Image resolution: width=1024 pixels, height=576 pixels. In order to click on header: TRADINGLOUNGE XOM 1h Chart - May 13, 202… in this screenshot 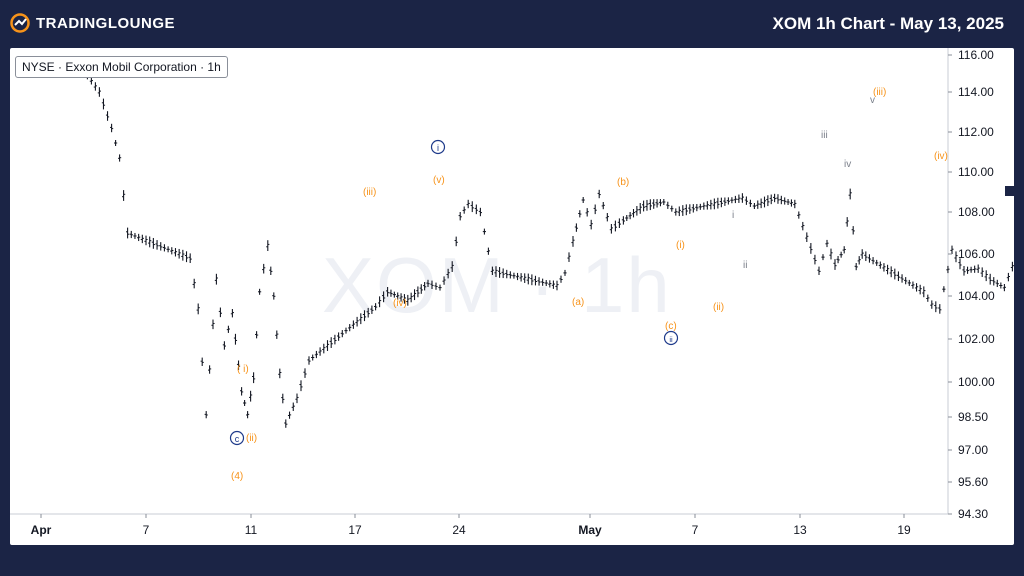, I will do `click(512, 24)`.